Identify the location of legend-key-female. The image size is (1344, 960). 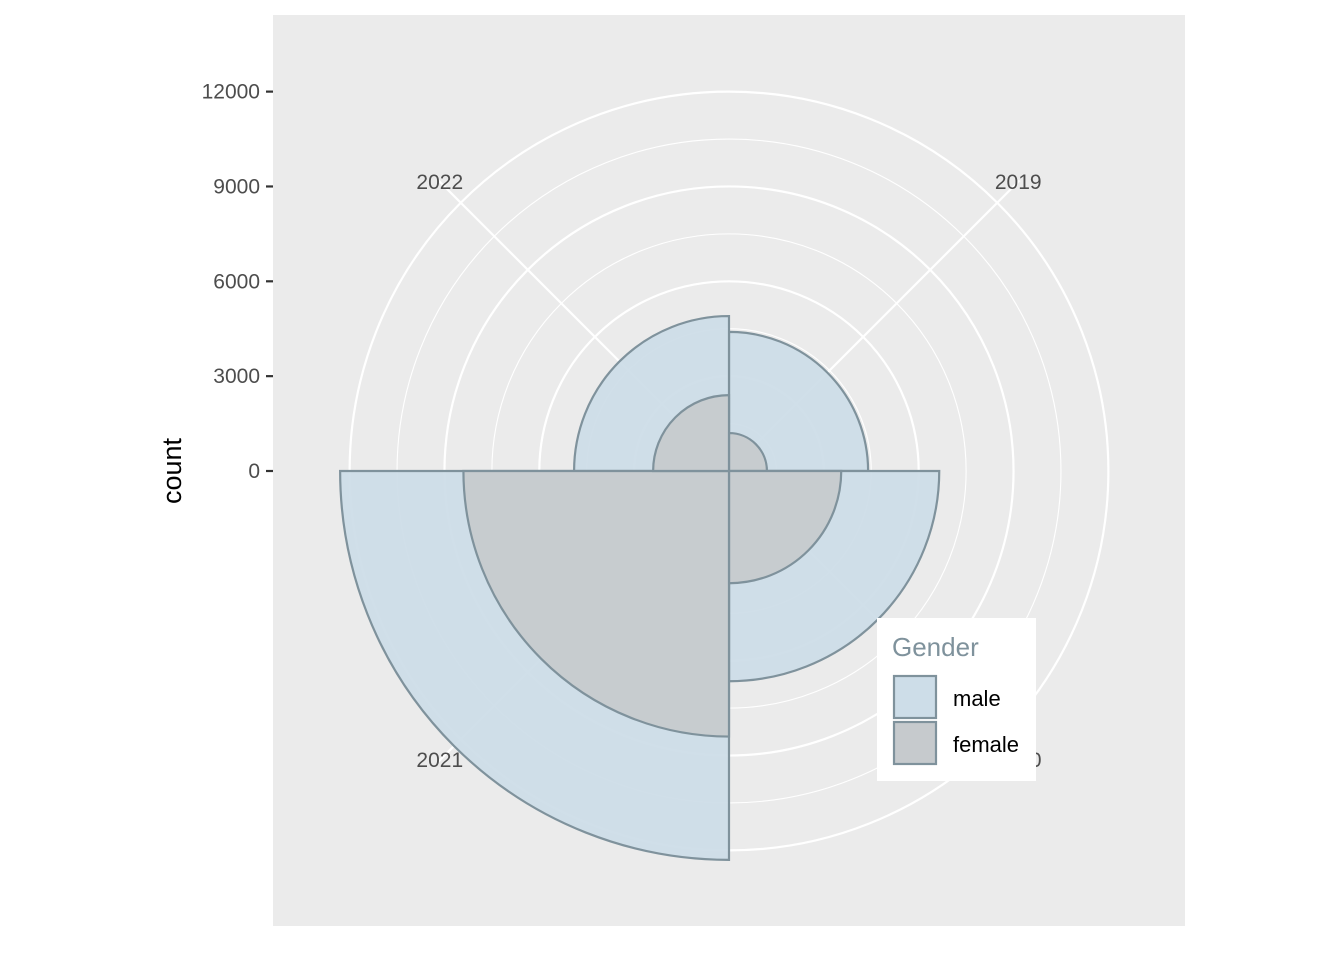
(915, 743).